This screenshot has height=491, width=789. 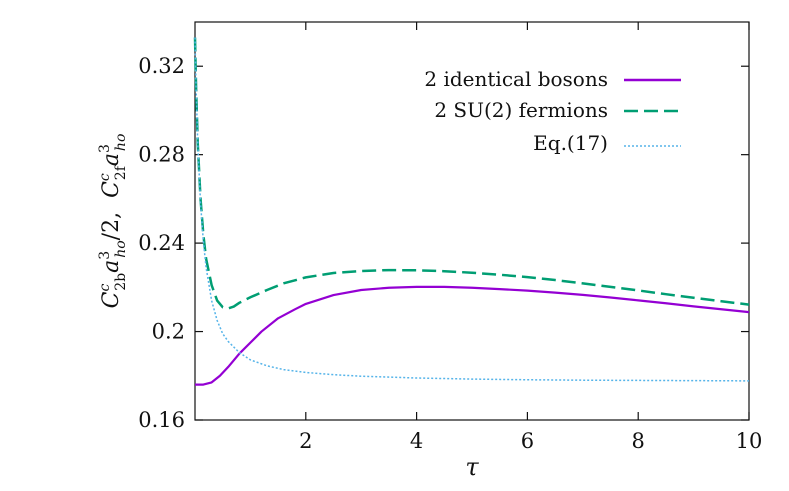 What do you see at coordinates (161, 243) in the screenshot?
I see `y-tick-label: 0.24` at bounding box center [161, 243].